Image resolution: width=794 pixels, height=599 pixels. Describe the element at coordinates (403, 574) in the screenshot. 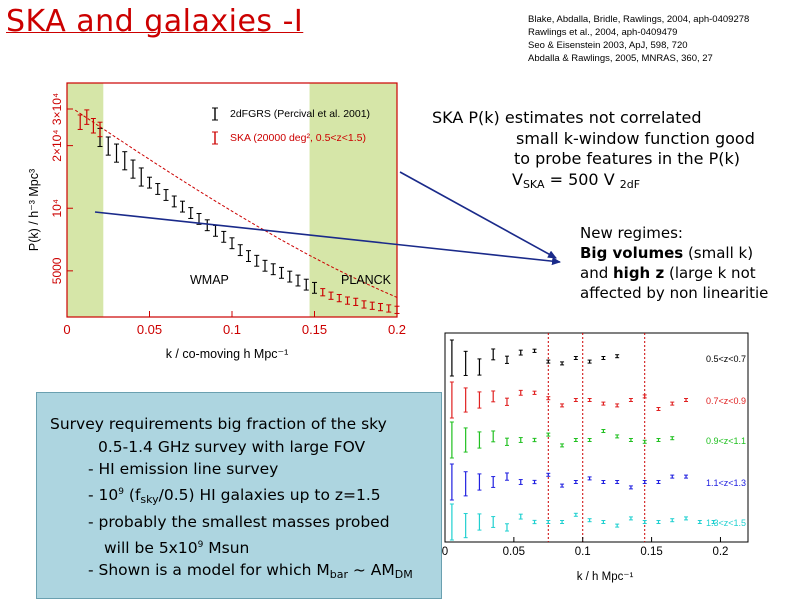

I see `survey-sub: DM` at that location.